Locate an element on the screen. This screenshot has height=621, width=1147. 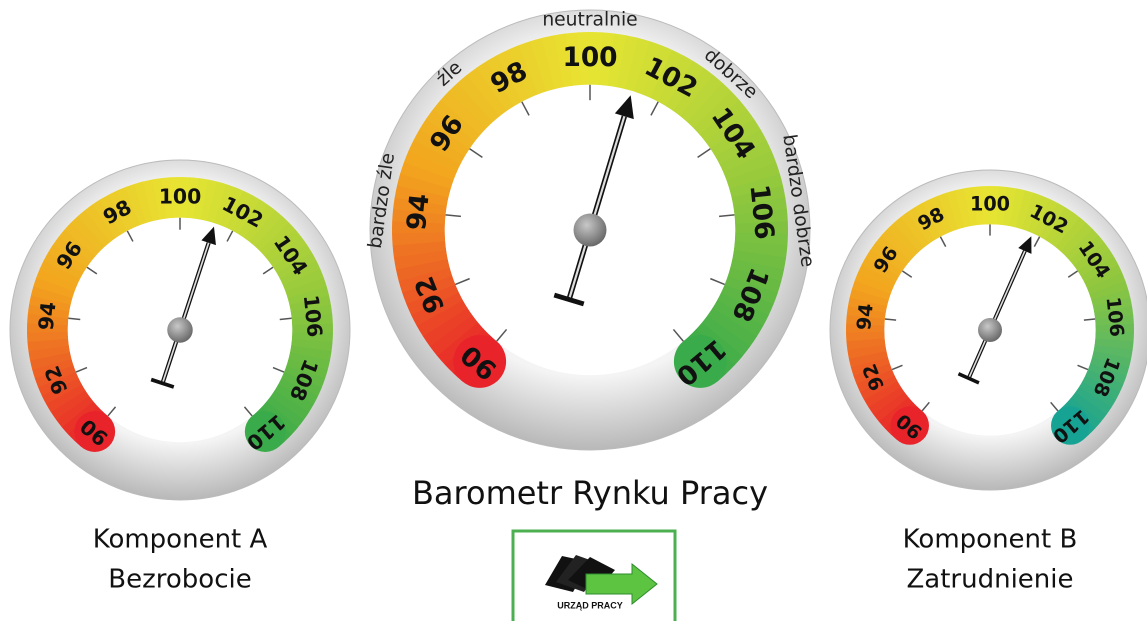
needle is located at coordinates (593, 201).